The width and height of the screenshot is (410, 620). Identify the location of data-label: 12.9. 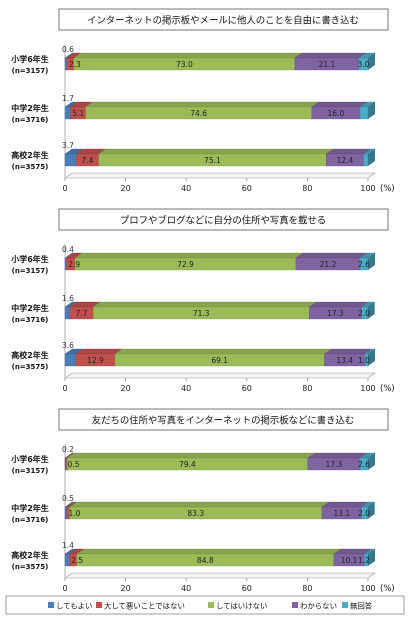
(95, 360).